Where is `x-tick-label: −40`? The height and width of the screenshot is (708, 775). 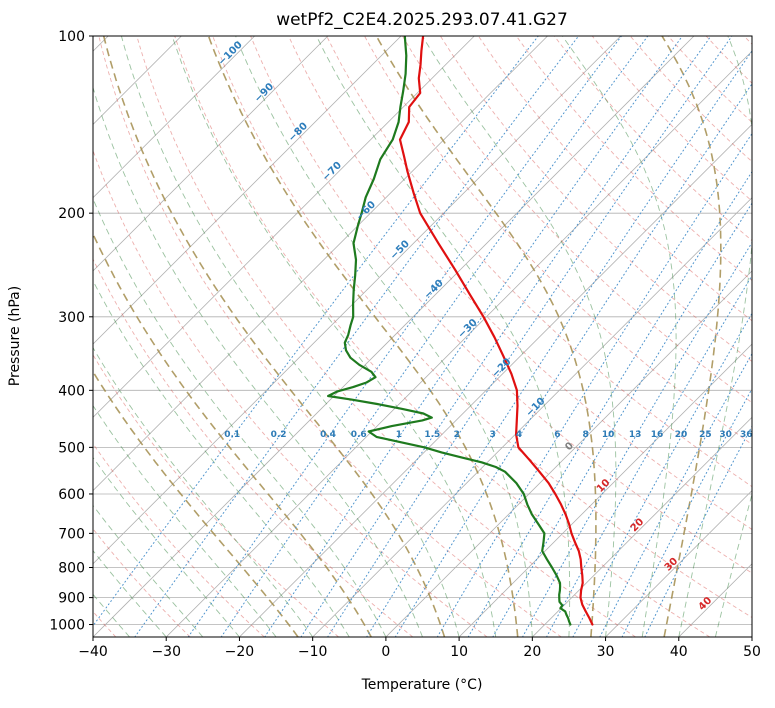
x-tick-label: −40 is located at coordinates (93, 652).